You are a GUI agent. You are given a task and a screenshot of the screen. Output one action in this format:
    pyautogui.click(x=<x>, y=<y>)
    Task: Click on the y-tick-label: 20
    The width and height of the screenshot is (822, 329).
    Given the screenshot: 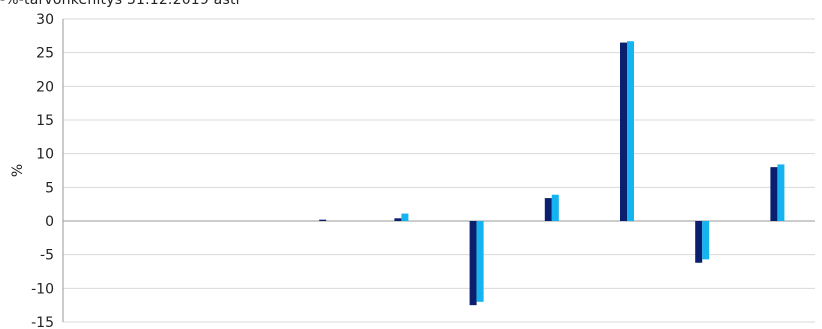 What is the action you would take?
    pyautogui.click(x=45, y=87)
    